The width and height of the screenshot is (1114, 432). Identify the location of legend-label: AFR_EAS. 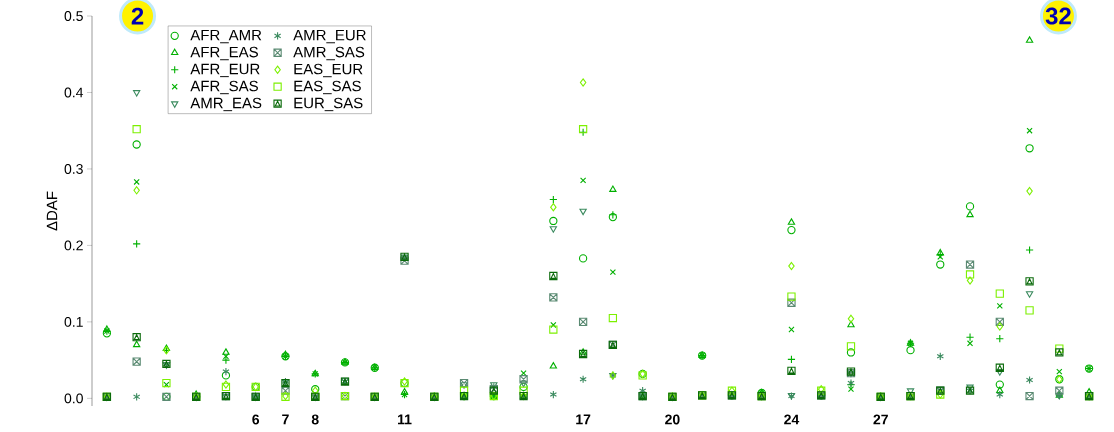
(224, 53).